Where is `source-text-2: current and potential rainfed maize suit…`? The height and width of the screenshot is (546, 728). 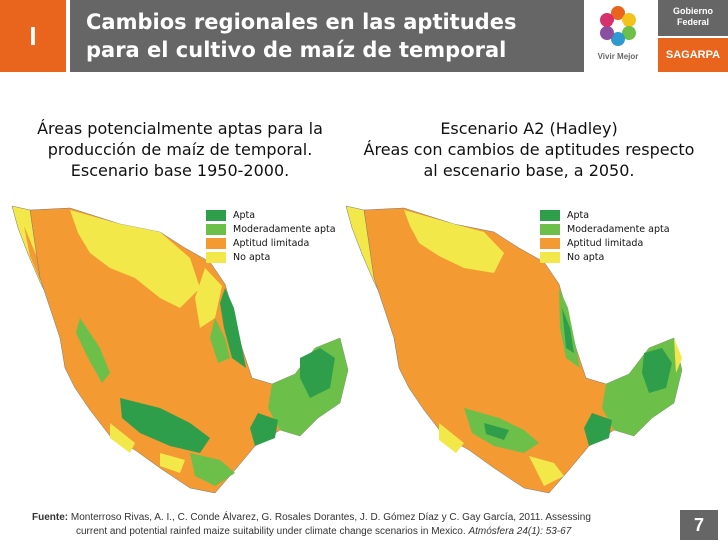 source-text-2: current and potential rainfed maize suit… is located at coordinates (271, 531).